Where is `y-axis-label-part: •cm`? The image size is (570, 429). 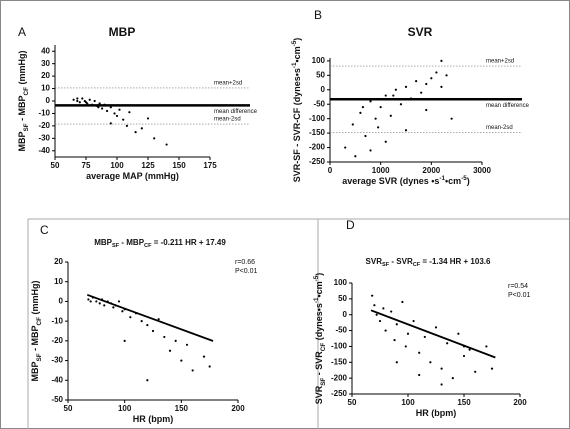 y-axis-label-part: •cm is located at coordinates (319, 289).